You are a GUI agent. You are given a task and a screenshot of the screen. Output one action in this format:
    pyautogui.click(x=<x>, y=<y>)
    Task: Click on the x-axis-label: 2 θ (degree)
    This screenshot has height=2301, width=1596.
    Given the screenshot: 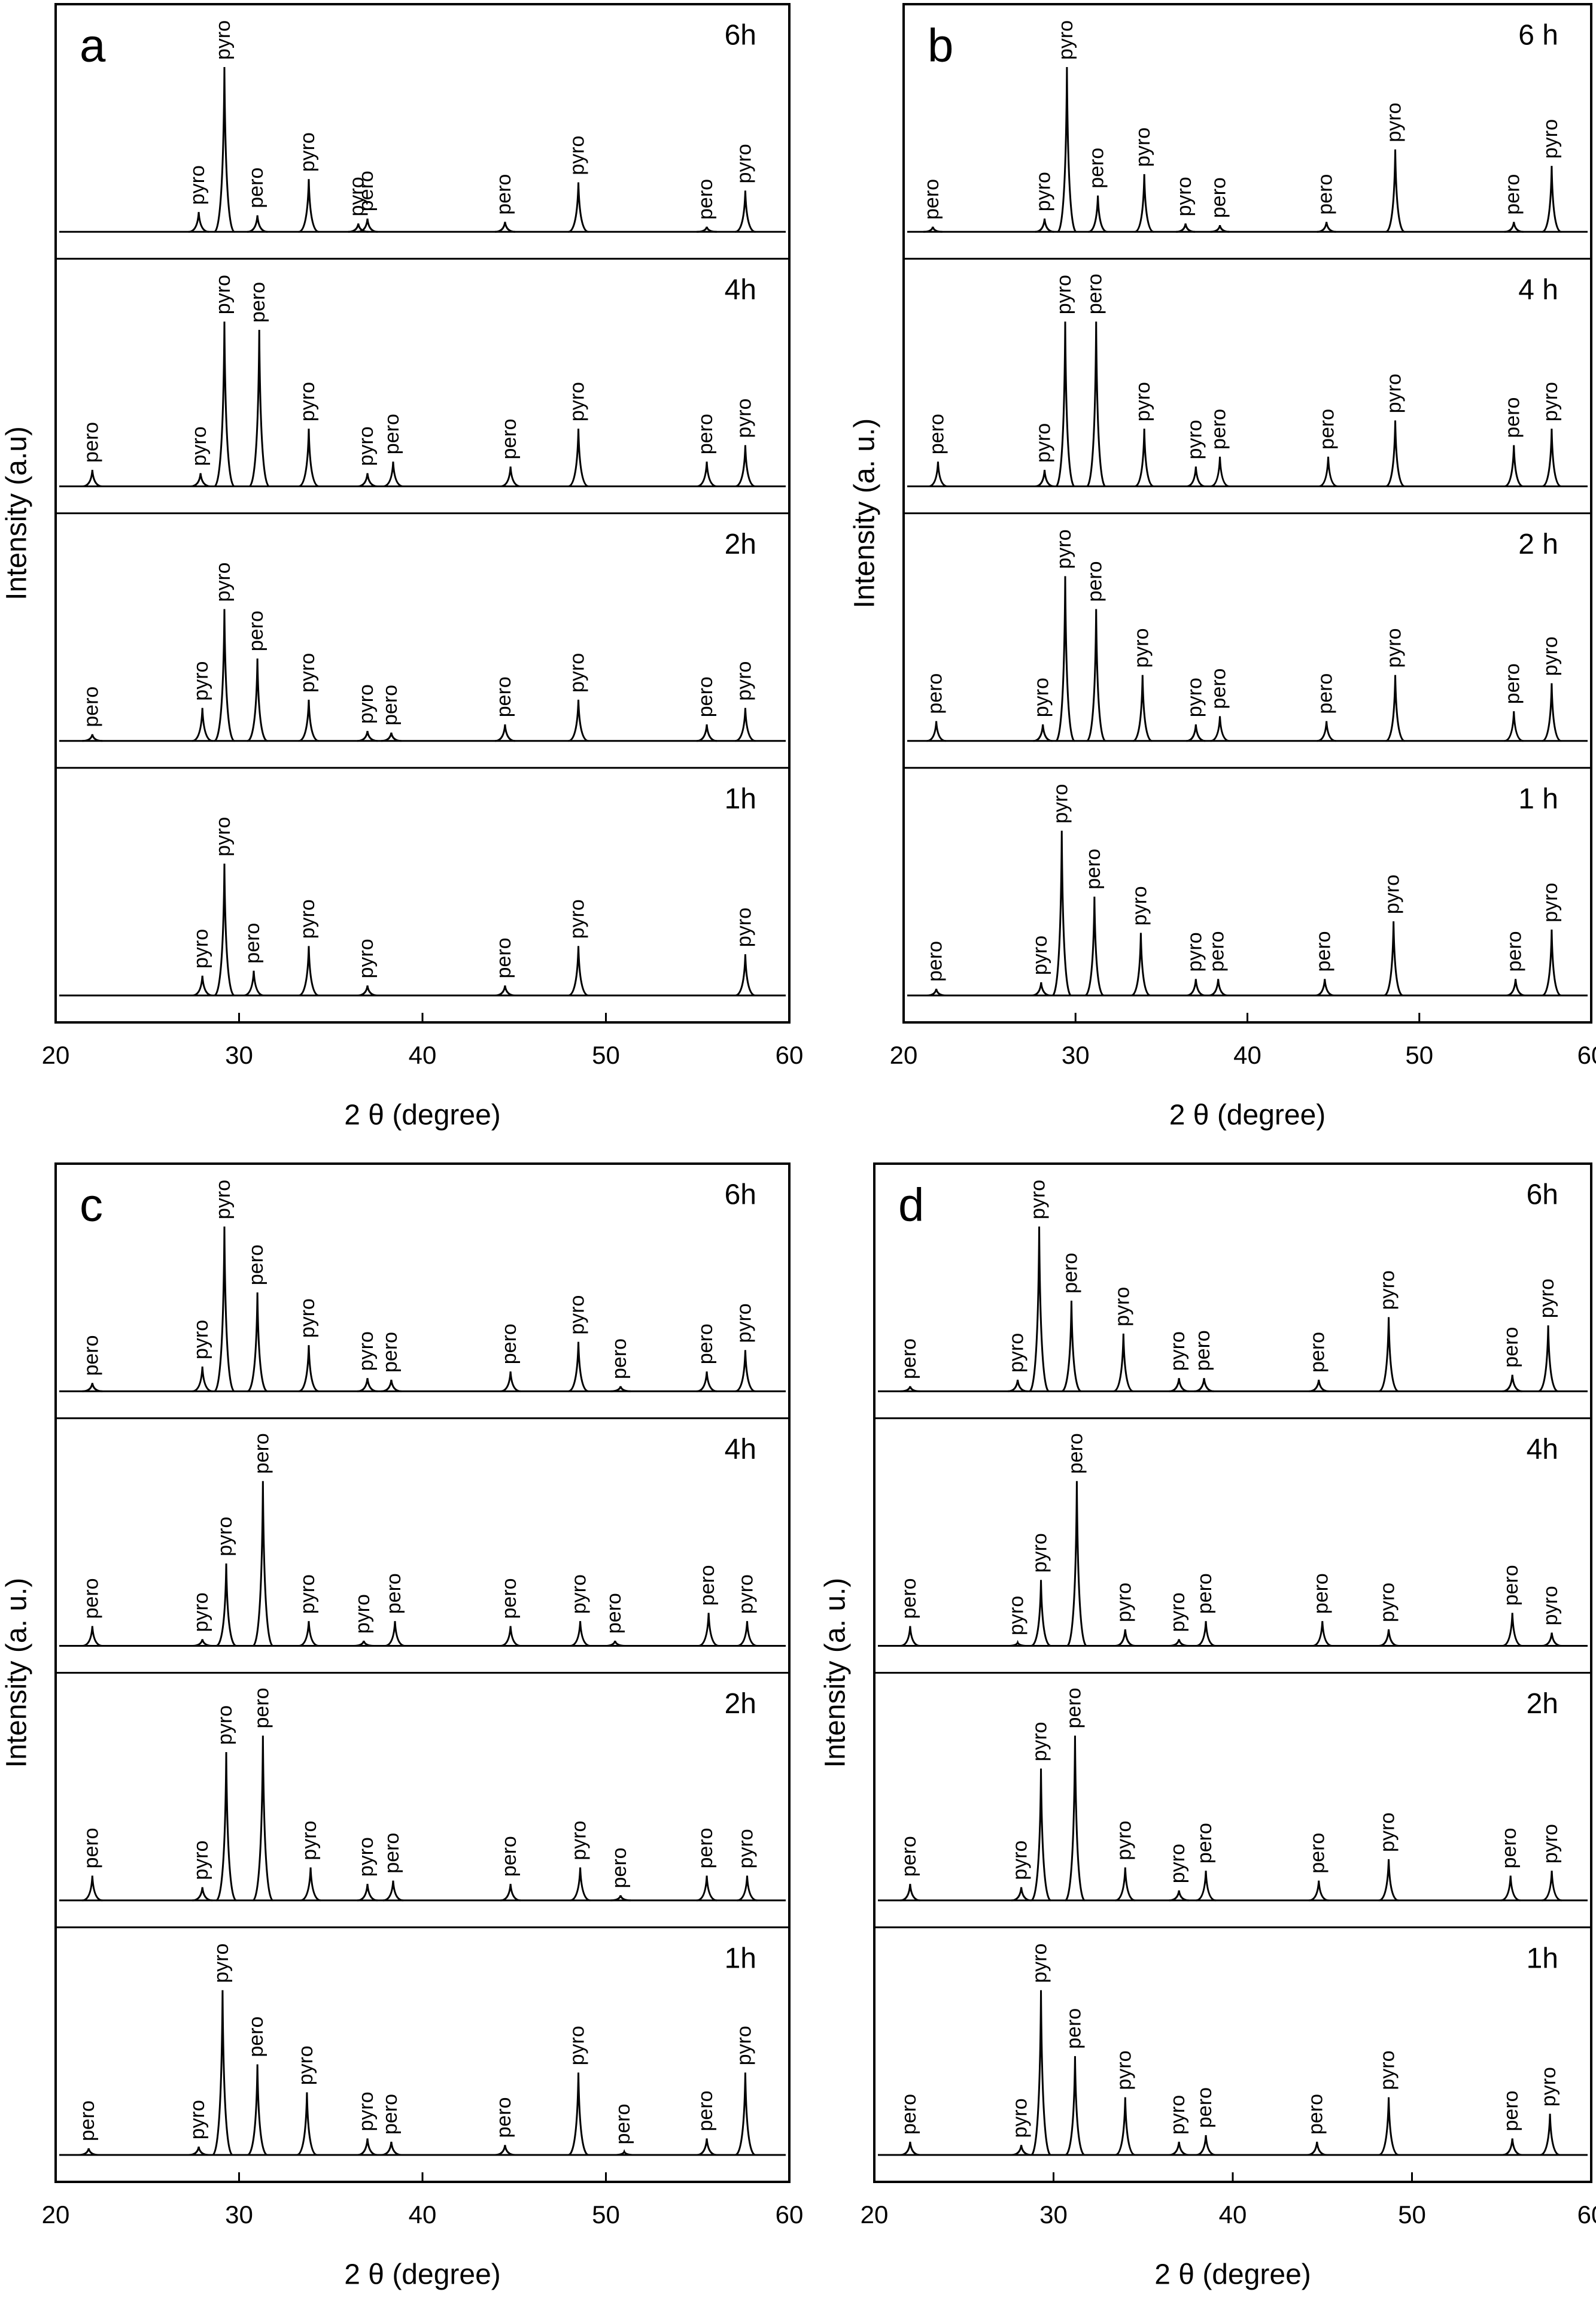 What is the action you would take?
    pyautogui.click(x=422, y=1115)
    